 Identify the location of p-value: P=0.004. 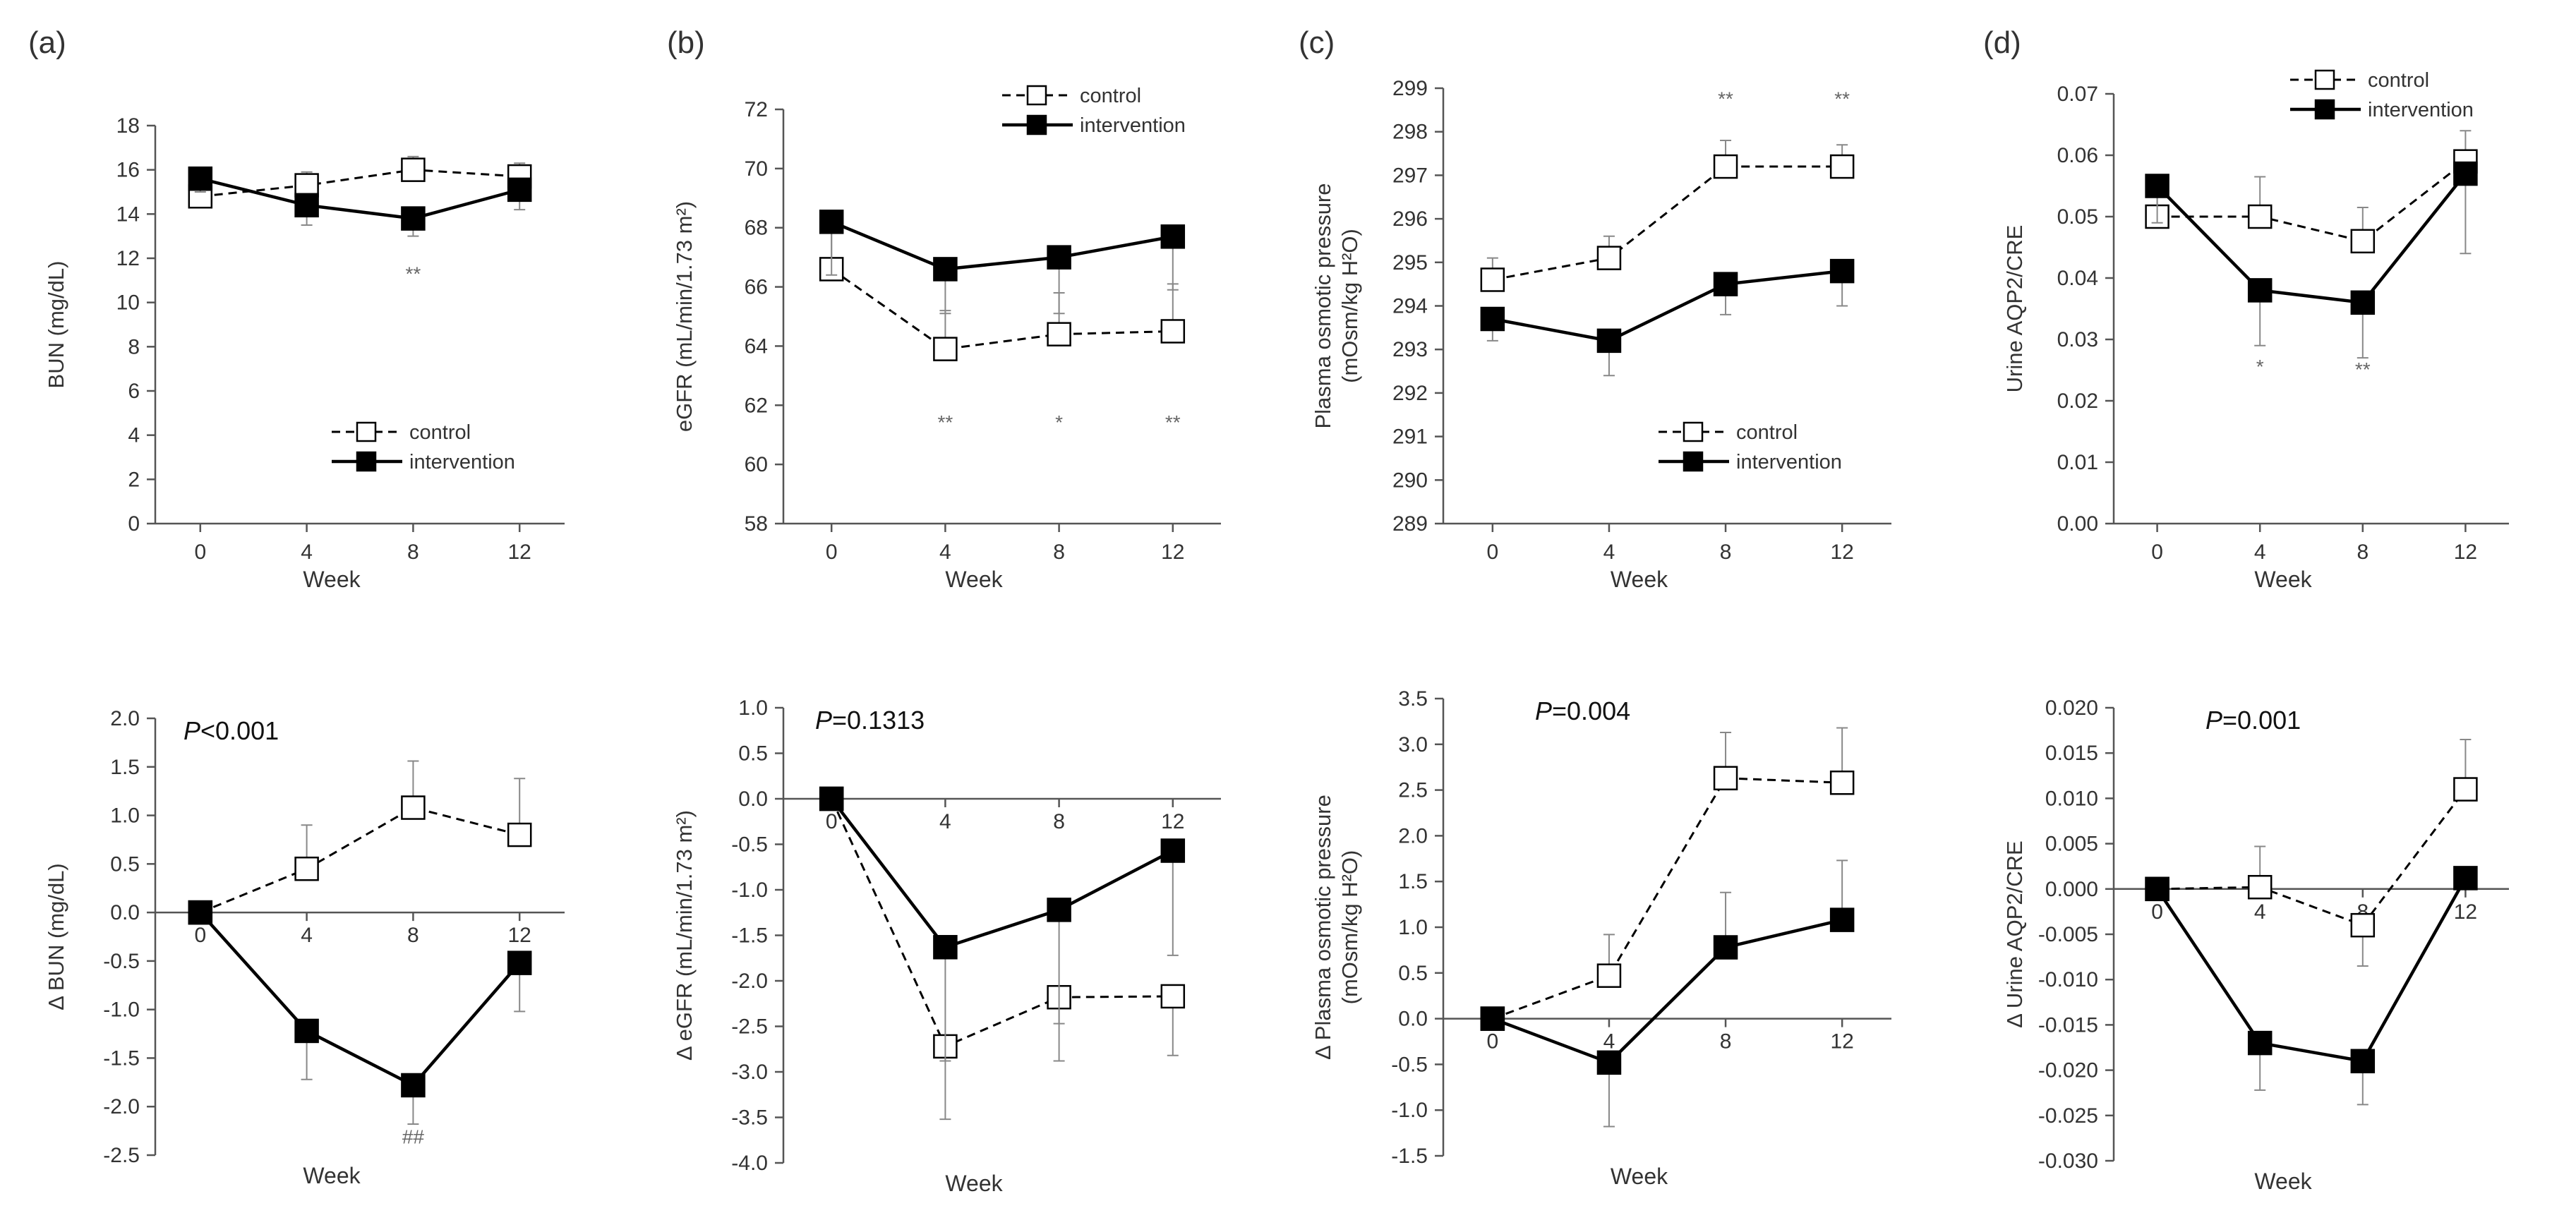
(1582, 710).